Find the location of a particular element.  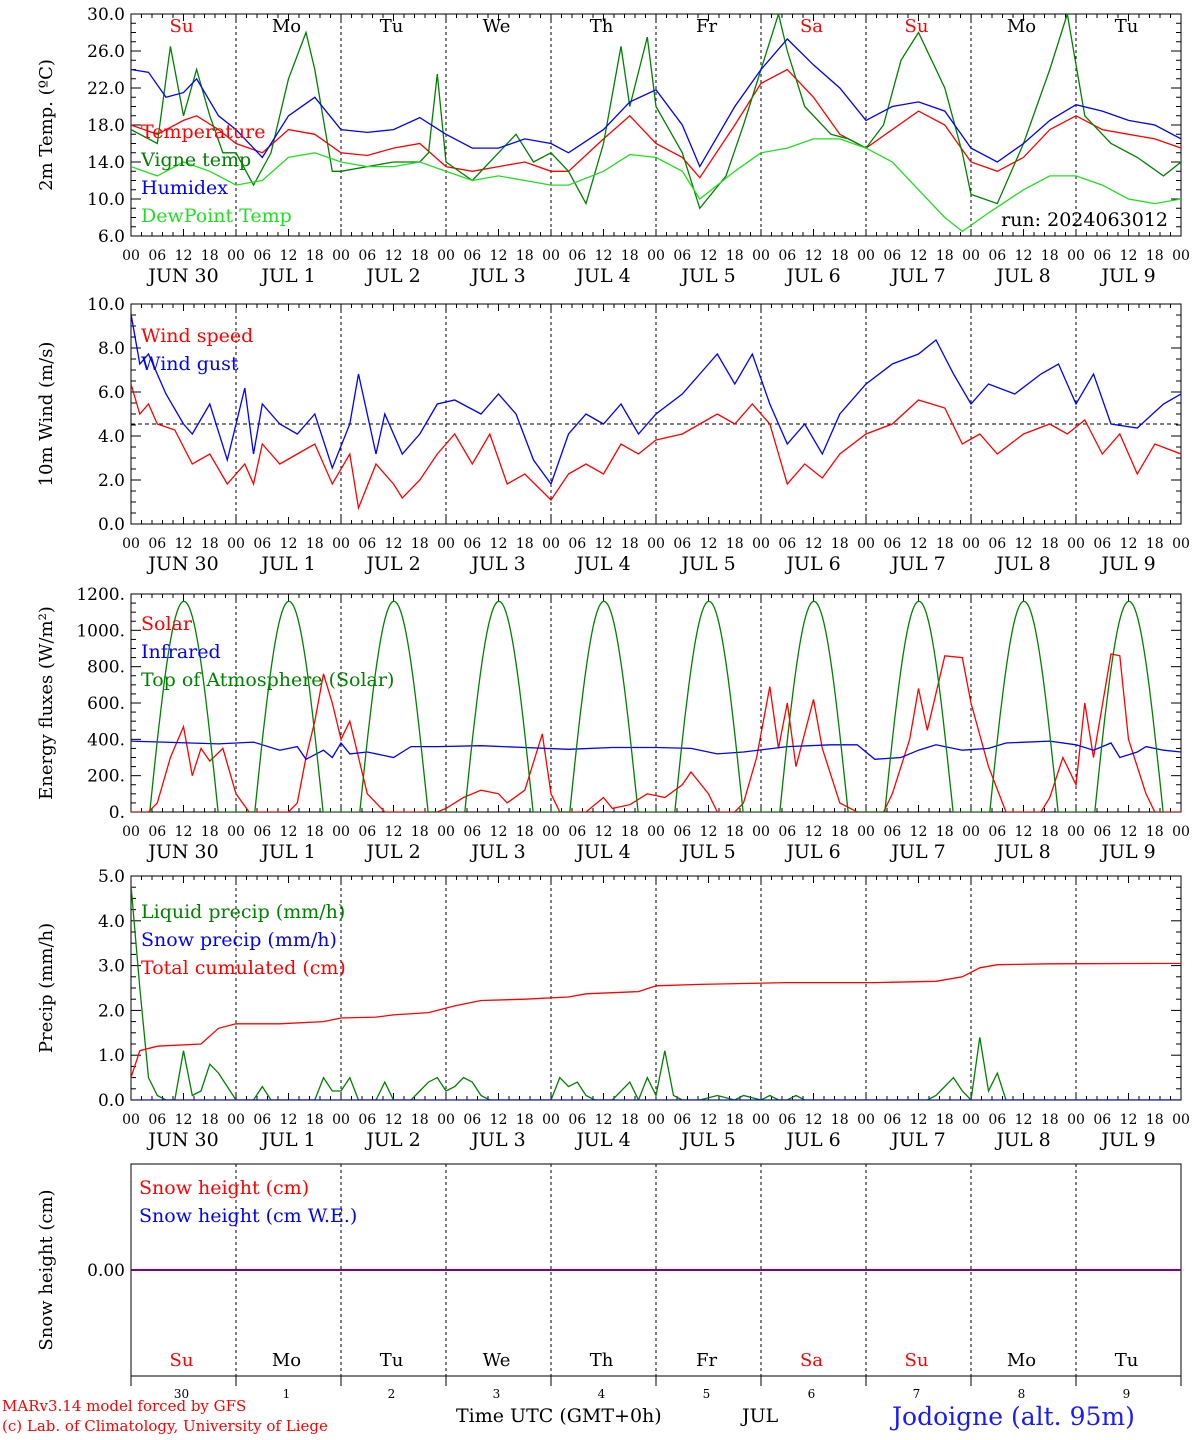

y-tick-label: 10.0 is located at coordinates (106, 200).